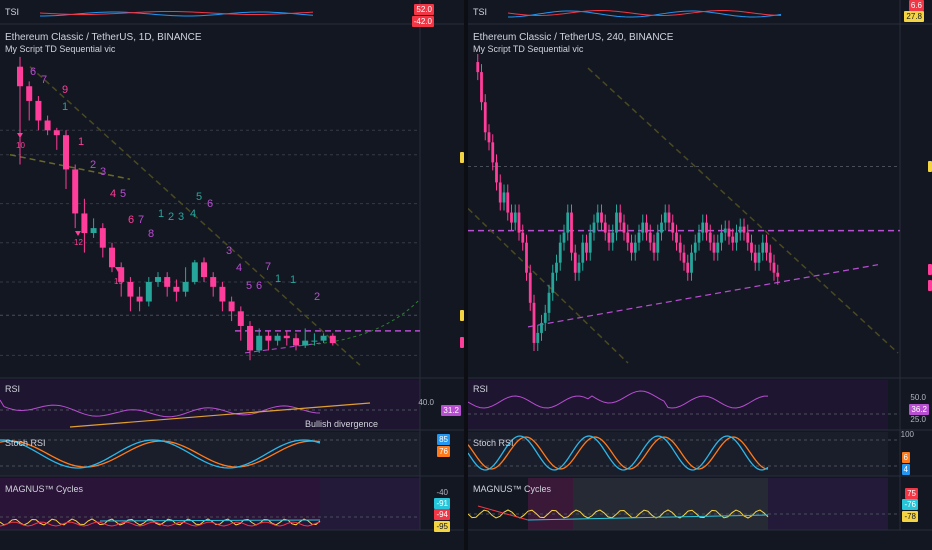 This screenshot has width=932, height=550. Describe the element at coordinates (103, 37) in the screenshot. I see `chart-title: Ethereum Classic / TetherUS, 1D, BINANCE` at that location.